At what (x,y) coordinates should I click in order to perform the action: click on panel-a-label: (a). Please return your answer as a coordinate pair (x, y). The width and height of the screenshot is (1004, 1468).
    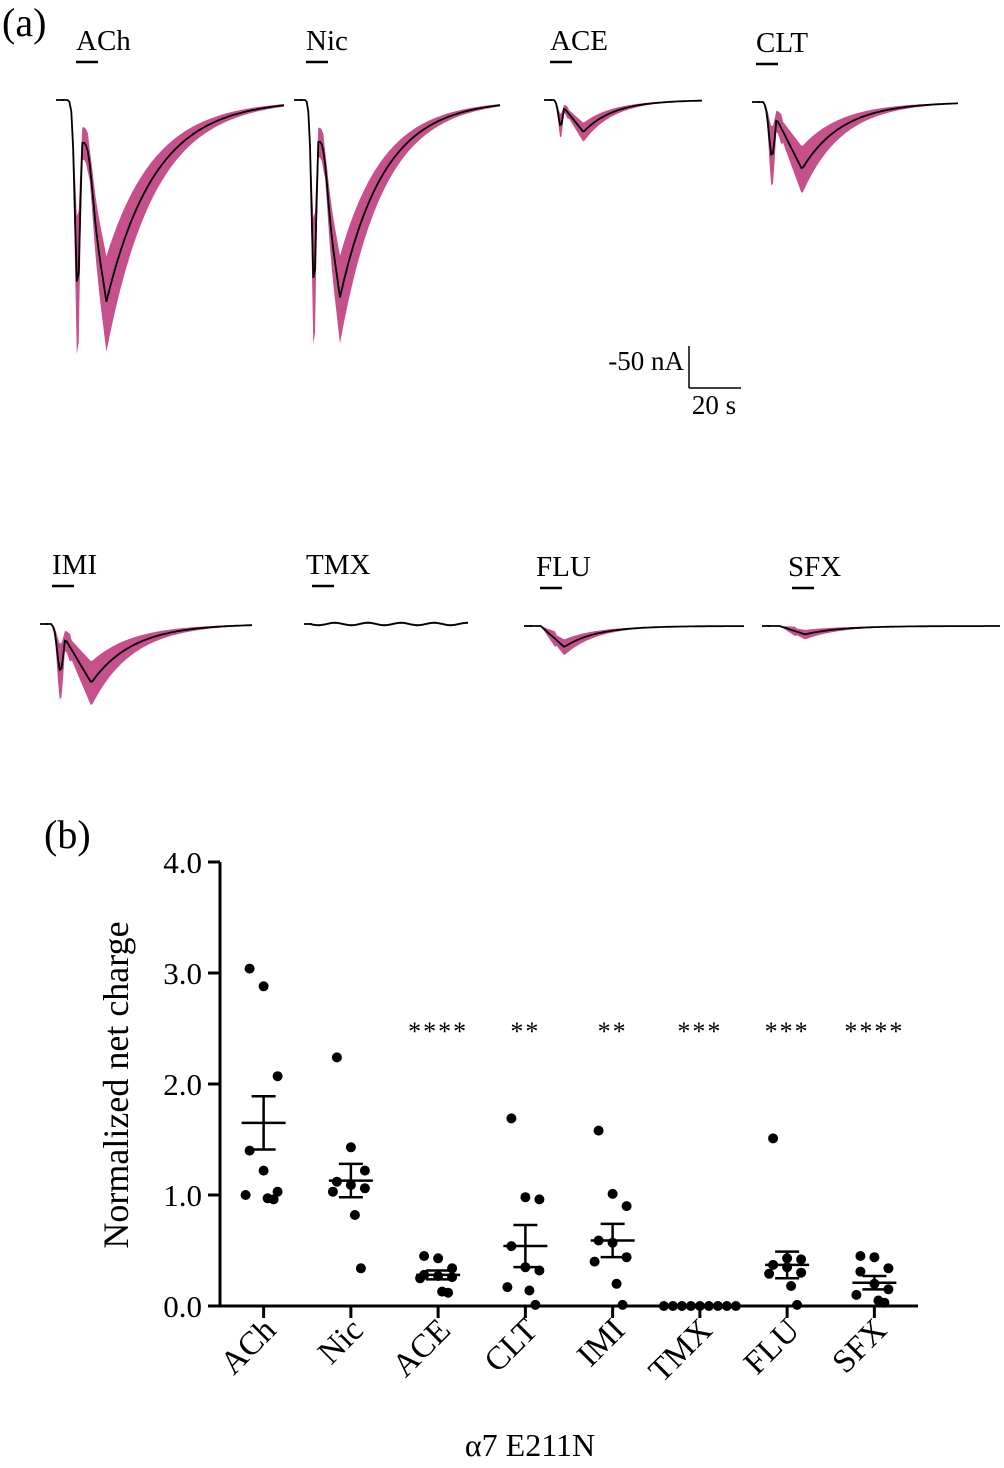
    Looking at the image, I should click on (24, 22).